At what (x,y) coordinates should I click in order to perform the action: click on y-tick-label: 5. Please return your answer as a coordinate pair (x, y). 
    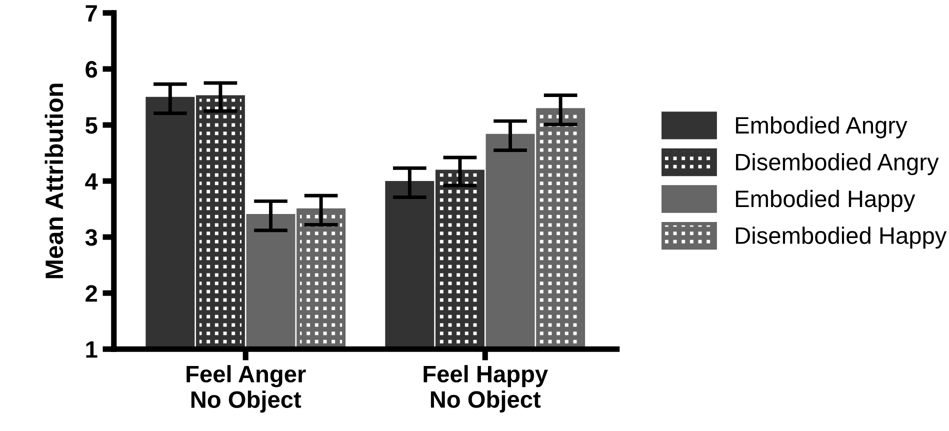
    Looking at the image, I should click on (92, 125).